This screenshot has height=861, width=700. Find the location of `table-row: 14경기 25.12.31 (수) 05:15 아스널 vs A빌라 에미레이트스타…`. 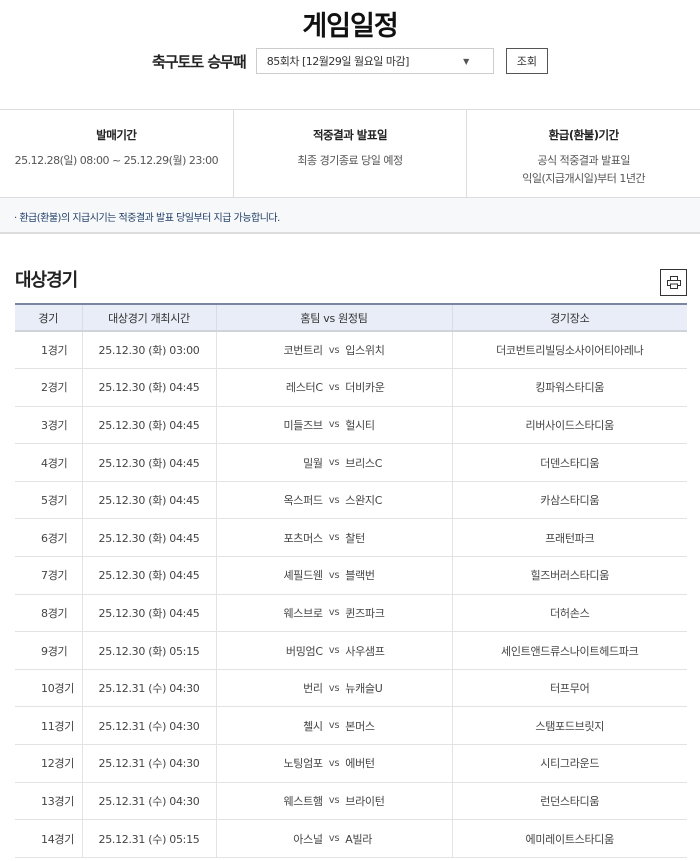

table-row: 14경기 25.12.31 (수) 05:15 아스널 vs A빌라 에미레이트스타… is located at coordinates (351, 838).